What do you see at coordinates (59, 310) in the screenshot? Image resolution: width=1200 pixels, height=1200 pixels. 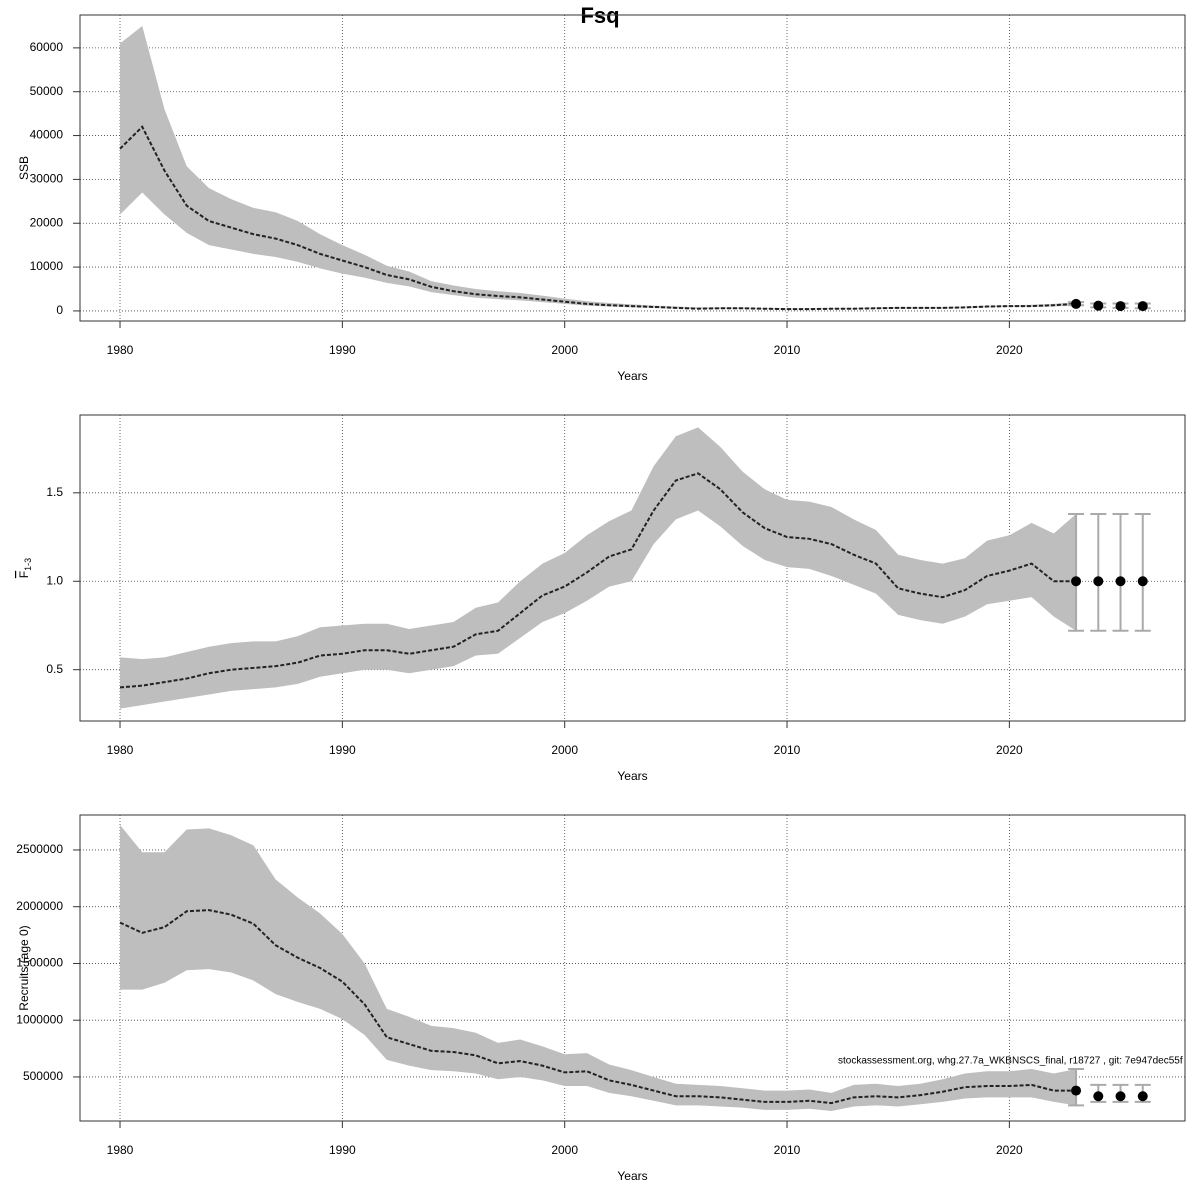 I see `y-tick-label: 0` at bounding box center [59, 310].